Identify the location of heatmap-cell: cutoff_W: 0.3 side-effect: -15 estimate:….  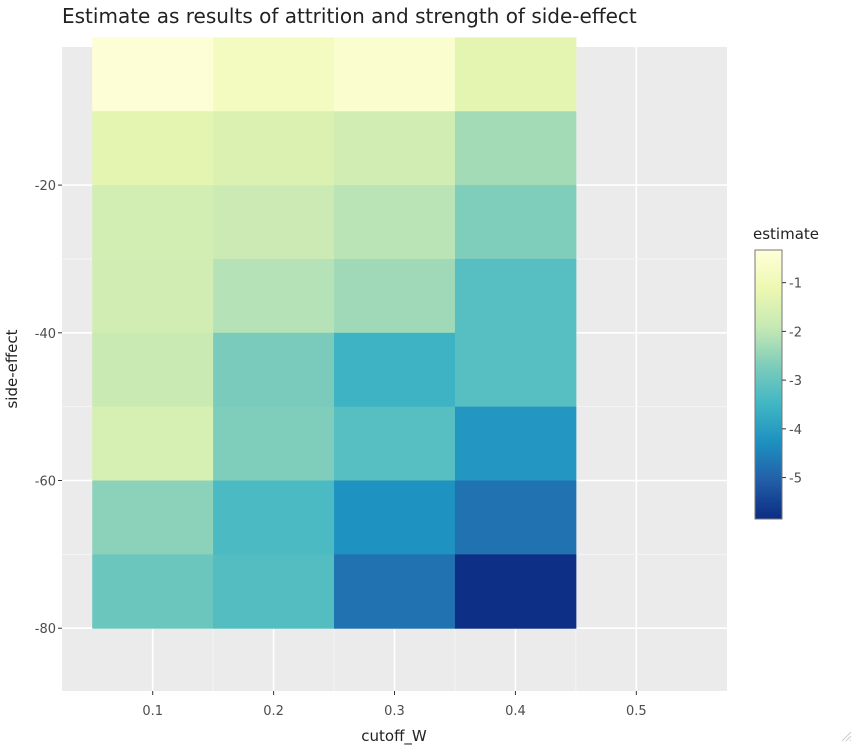
(395, 148).